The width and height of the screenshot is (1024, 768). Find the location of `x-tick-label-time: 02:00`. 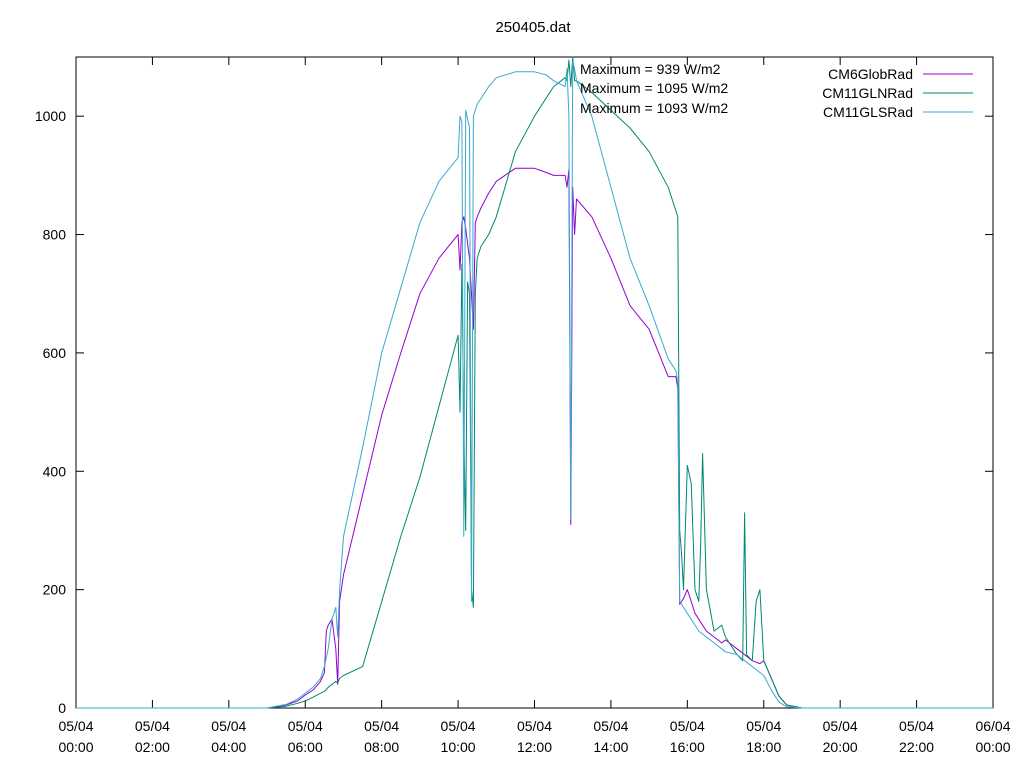

x-tick-label-time: 02:00 is located at coordinates (152, 747).